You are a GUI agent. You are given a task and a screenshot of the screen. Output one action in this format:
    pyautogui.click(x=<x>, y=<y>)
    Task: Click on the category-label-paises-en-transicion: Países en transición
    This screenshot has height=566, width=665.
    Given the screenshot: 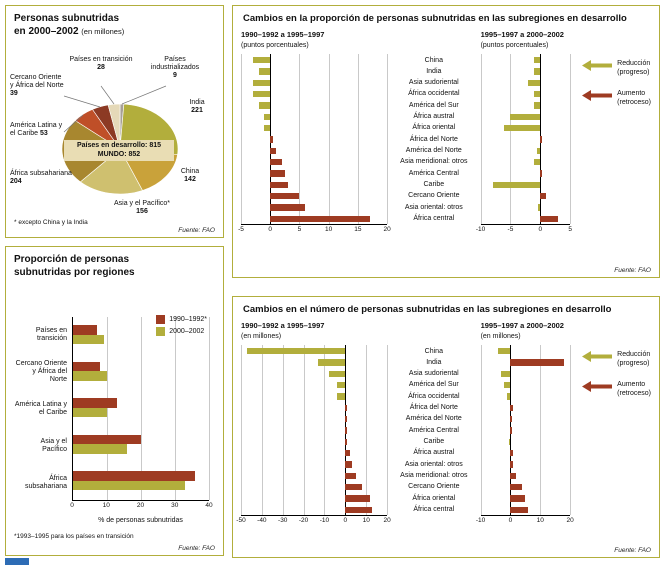 What is the action you would take?
    pyautogui.click(x=51, y=335)
    